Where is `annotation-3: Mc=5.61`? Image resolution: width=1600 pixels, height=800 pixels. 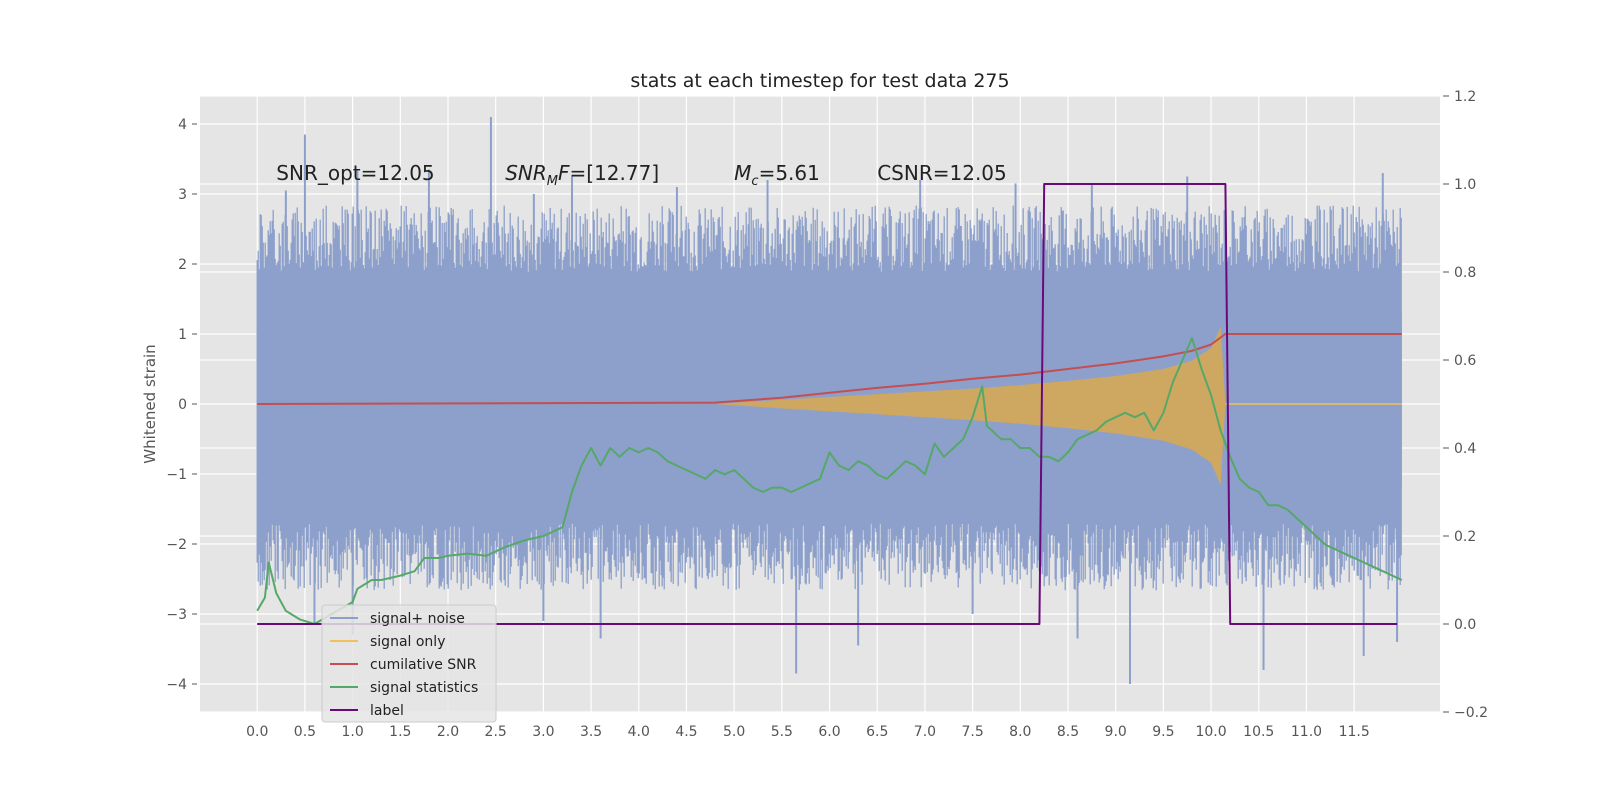
annotation-3: Mc=5.61 is located at coordinates (777, 175).